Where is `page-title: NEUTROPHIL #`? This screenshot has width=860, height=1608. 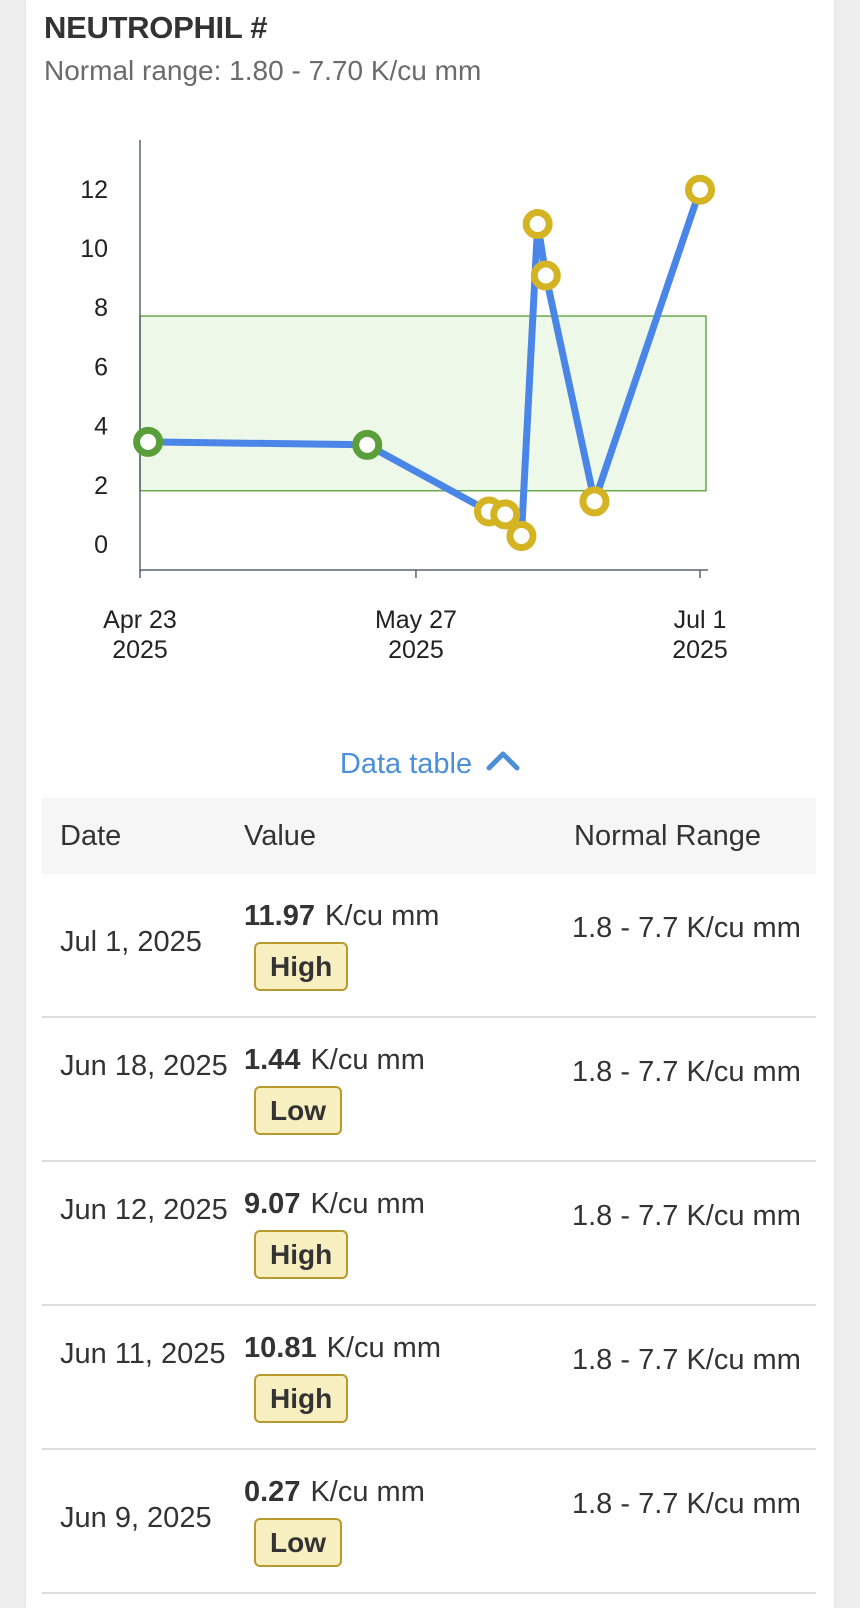 page-title: NEUTROPHIL # is located at coordinates (156, 27).